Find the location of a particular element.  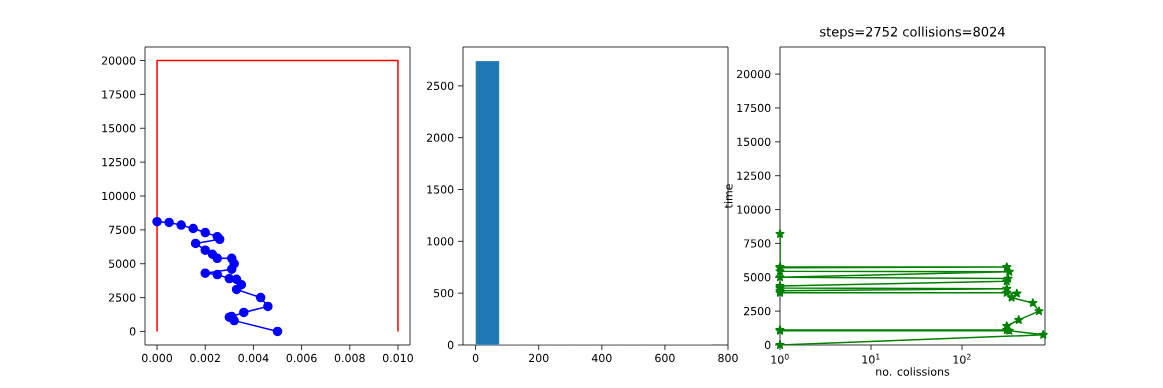

y-tick-label: 1500 is located at coordinates (440, 189).